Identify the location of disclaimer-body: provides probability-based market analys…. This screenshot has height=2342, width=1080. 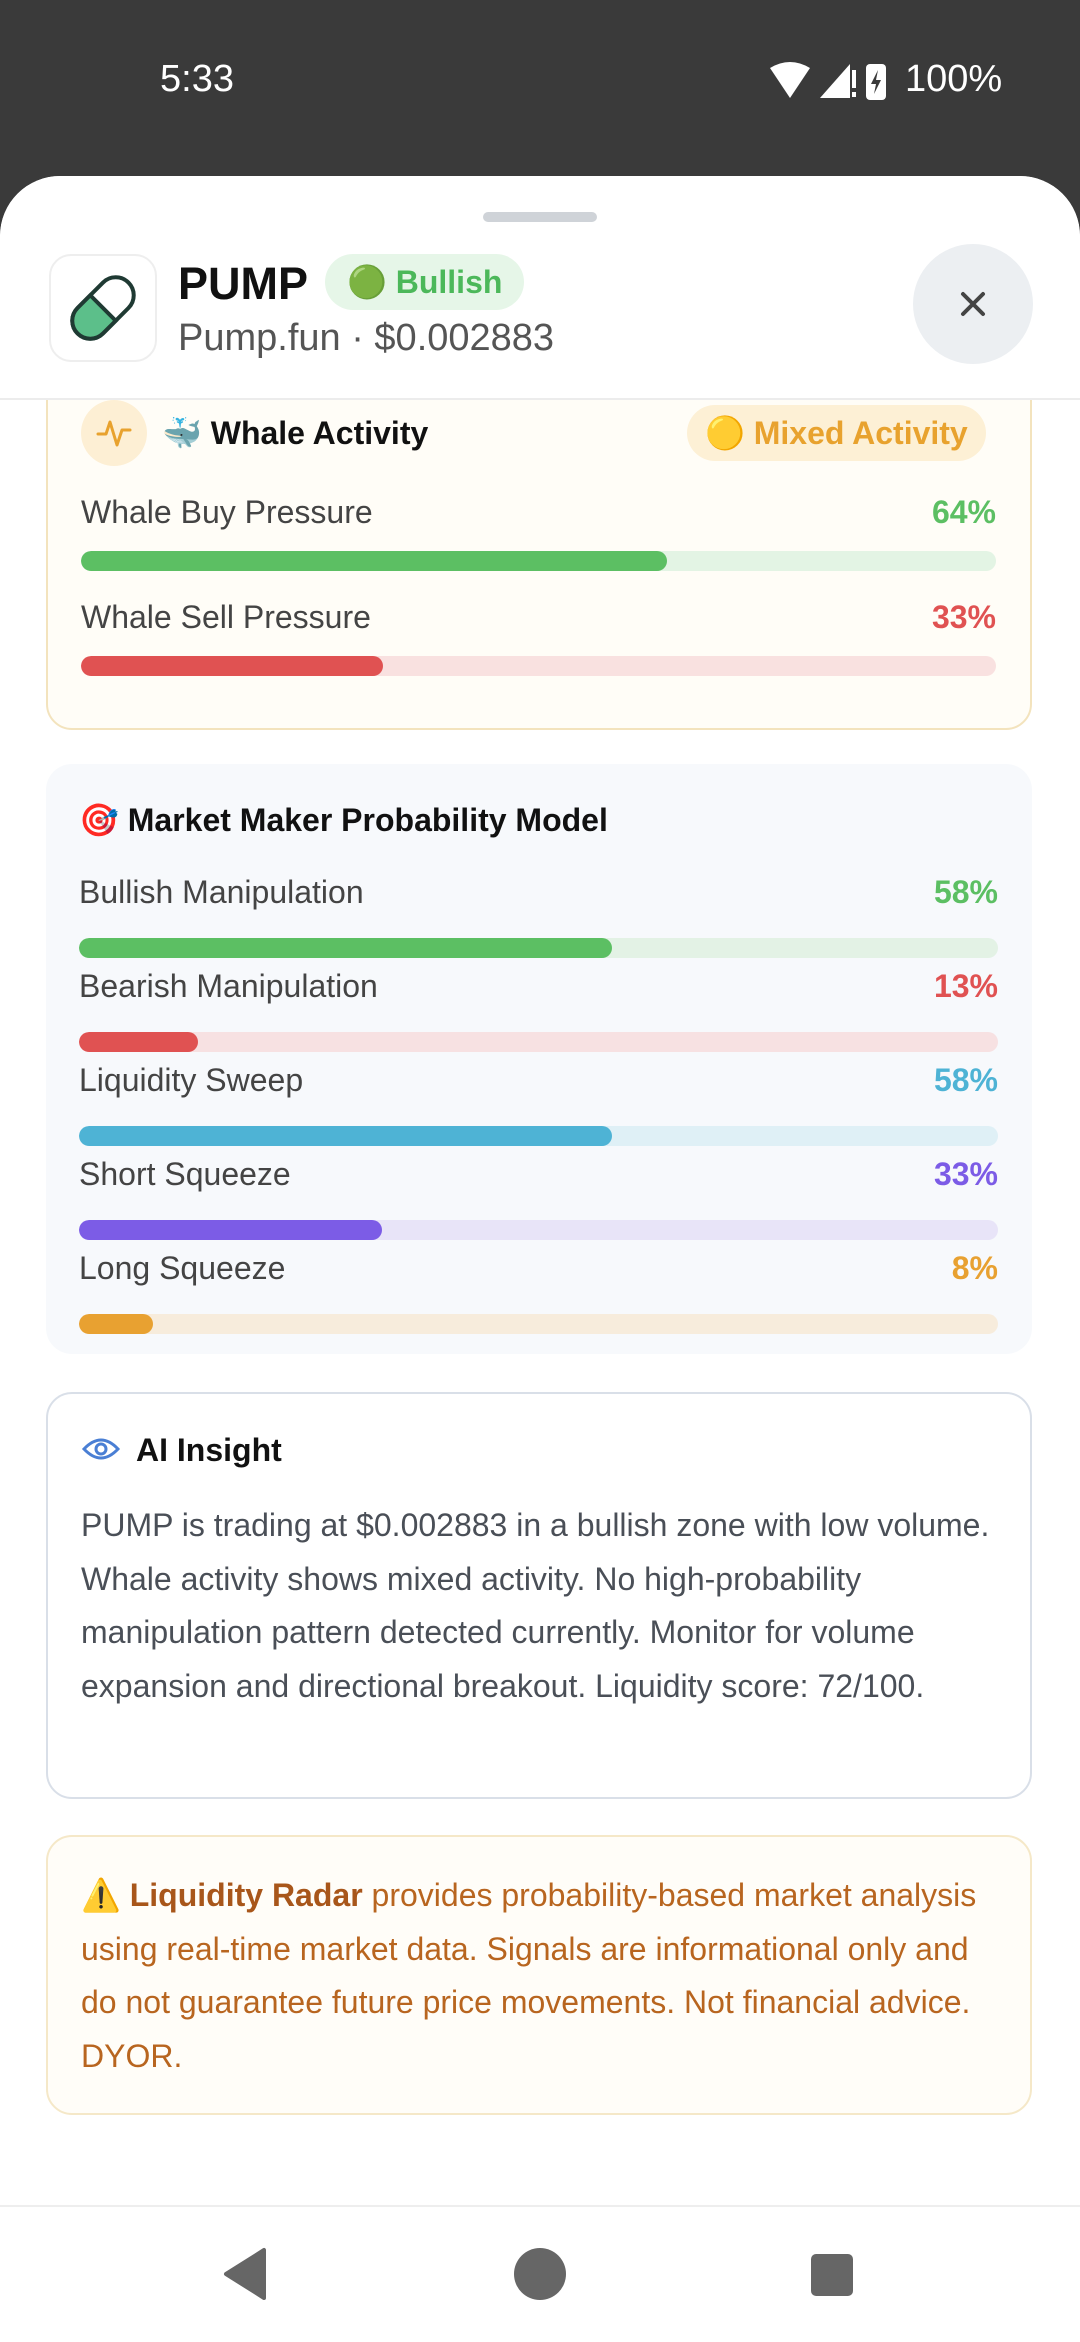
(529, 1976).